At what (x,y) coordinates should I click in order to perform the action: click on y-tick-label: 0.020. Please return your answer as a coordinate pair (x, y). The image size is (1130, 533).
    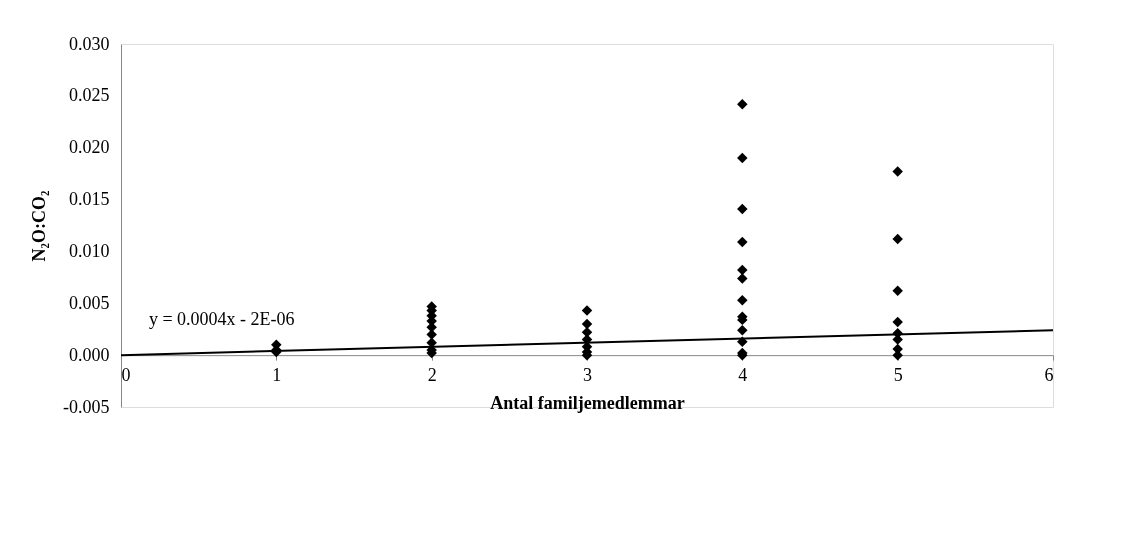
    Looking at the image, I should click on (89, 147).